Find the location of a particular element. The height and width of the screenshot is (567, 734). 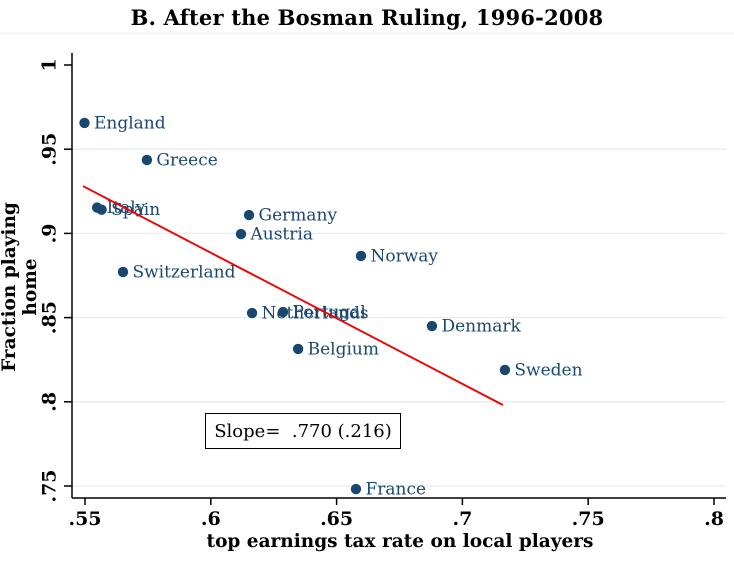

point-label: Belgium is located at coordinates (343, 349).